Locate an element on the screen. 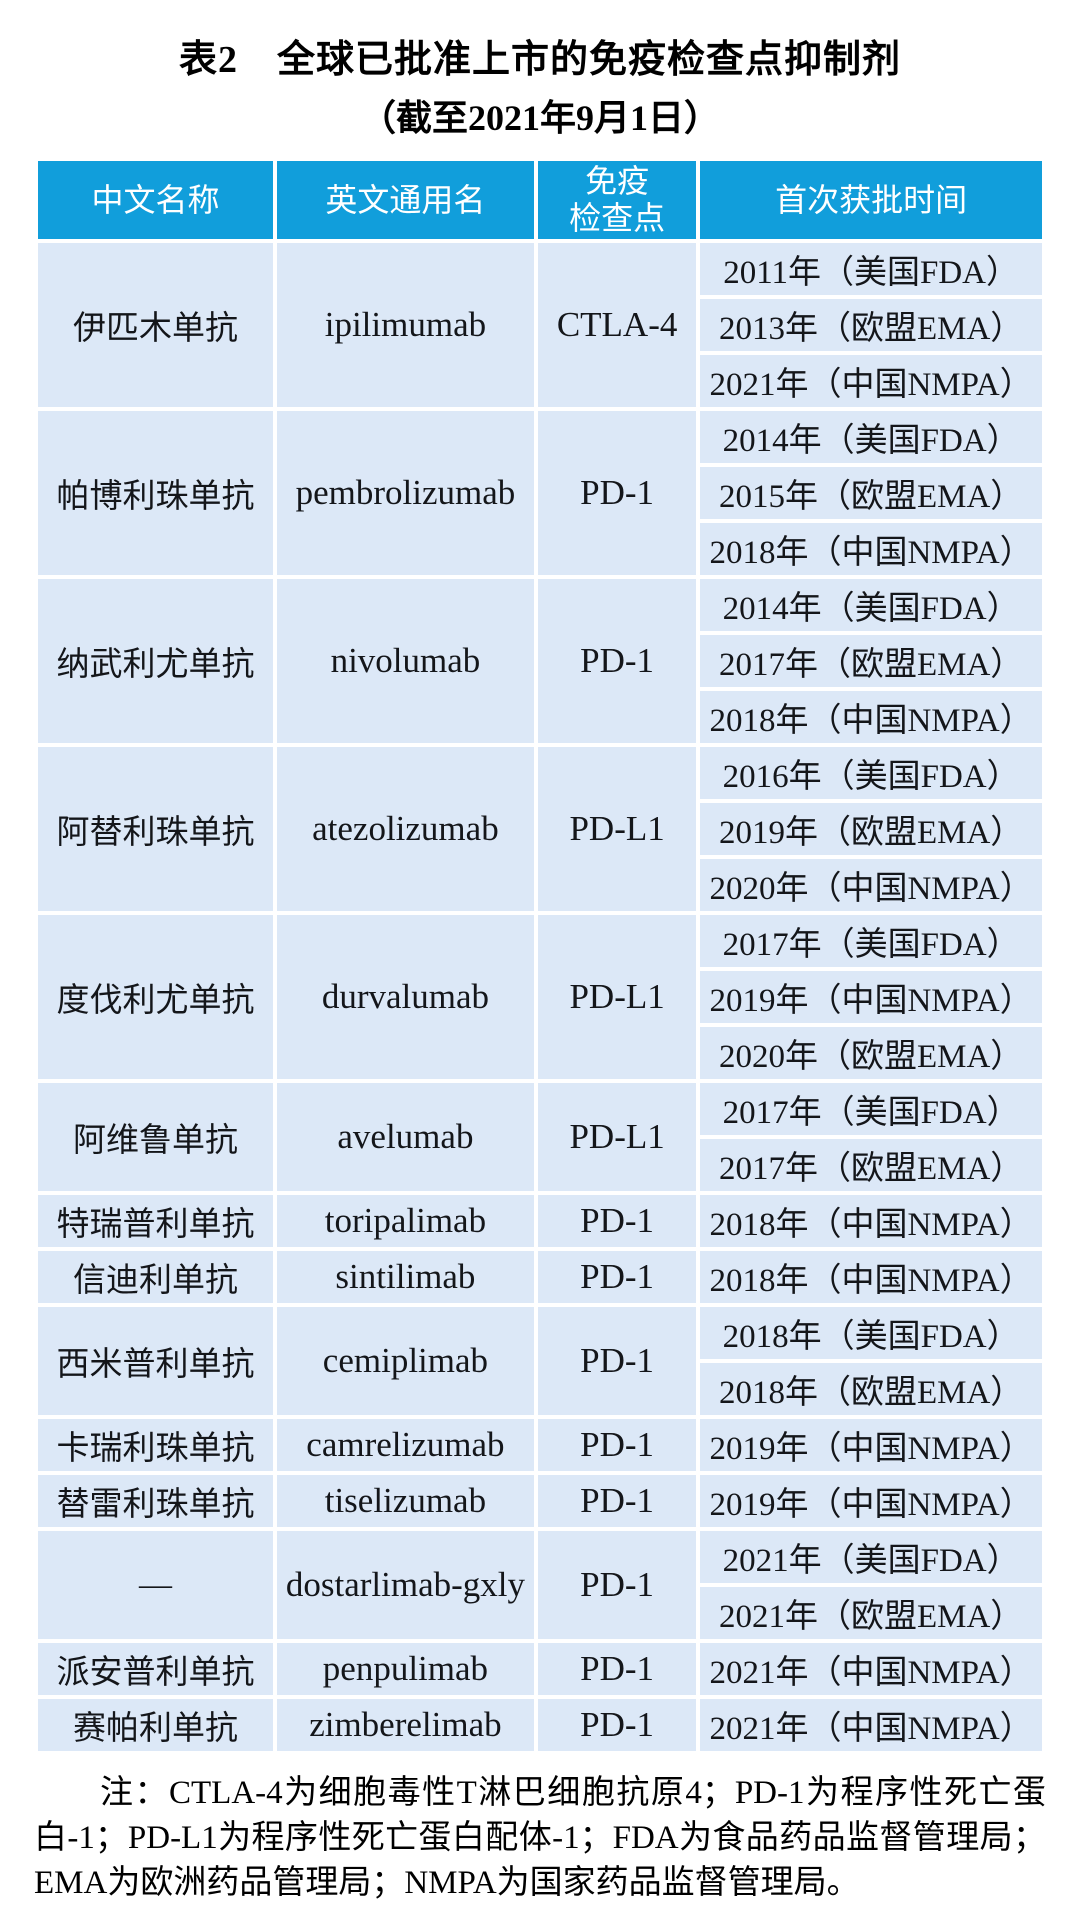 This screenshot has width=1080, height=1906. table-row: 阿替利珠单抗 atezolizumab PD-L1 2016年（美国FDA） is located at coordinates (540, 829).